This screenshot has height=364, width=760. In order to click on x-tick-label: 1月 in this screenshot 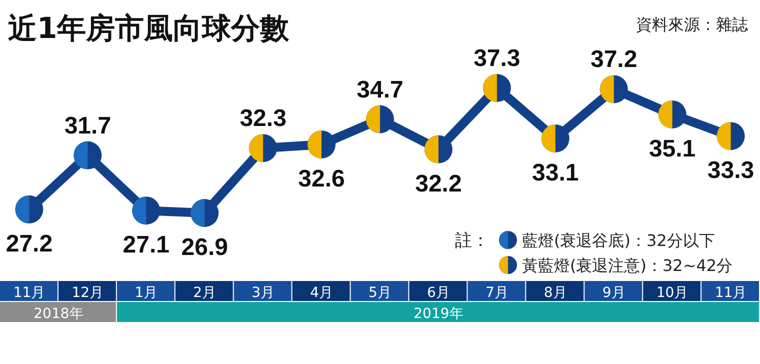, I will do `click(146, 293)`.